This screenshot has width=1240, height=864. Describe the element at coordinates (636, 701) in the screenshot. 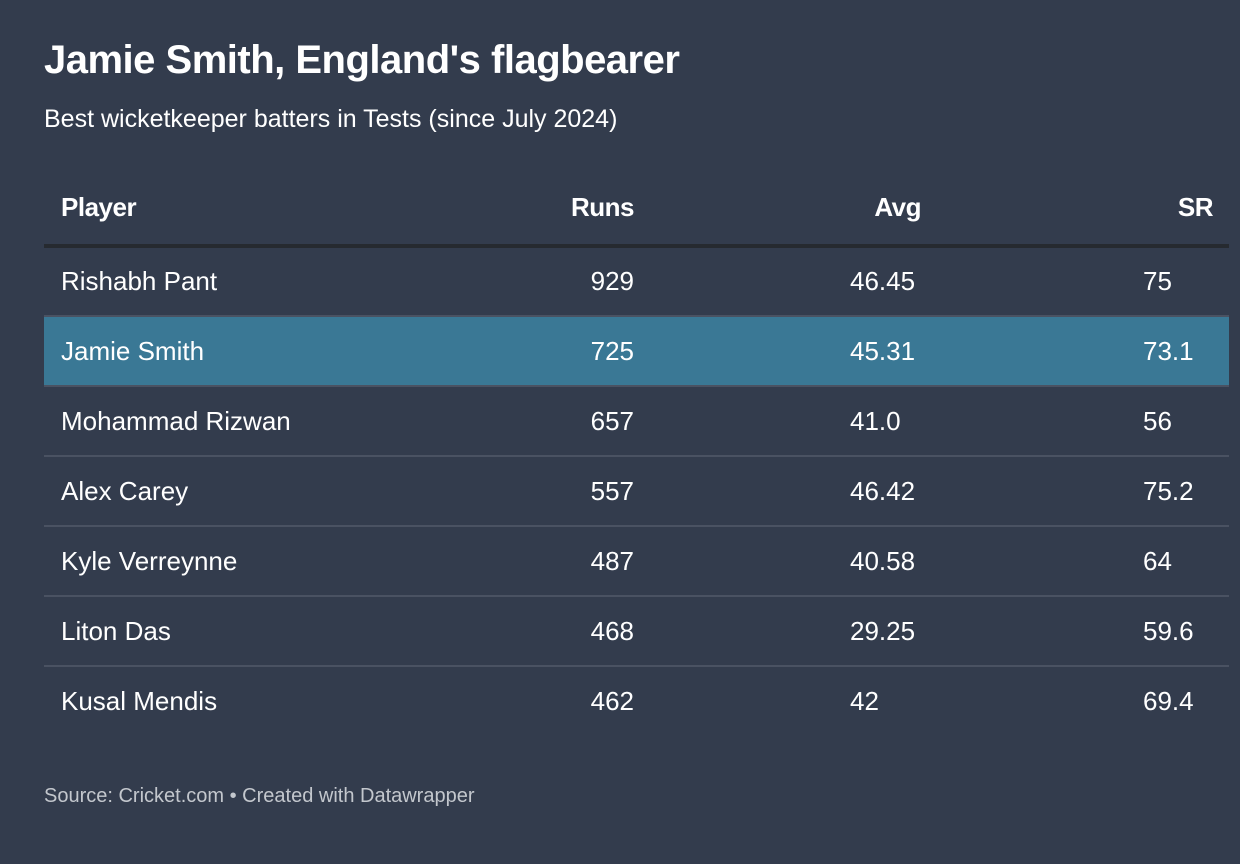

I see `table-row: Kusal Mendis 462 42 69.4` at that location.